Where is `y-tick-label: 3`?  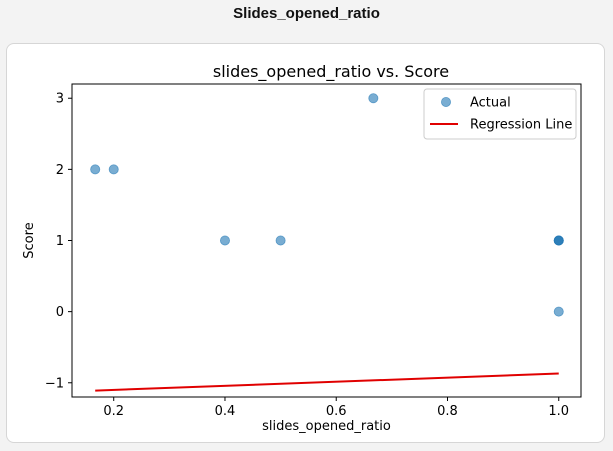 y-tick-label: 3 is located at coordinates (60, 99).